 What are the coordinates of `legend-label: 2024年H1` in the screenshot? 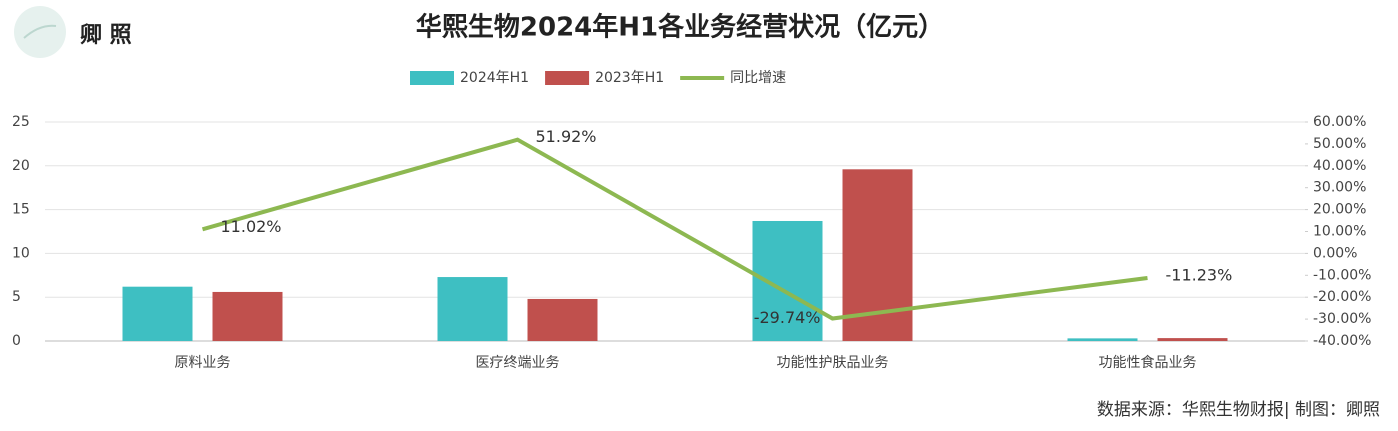 It's located at (494, 78).